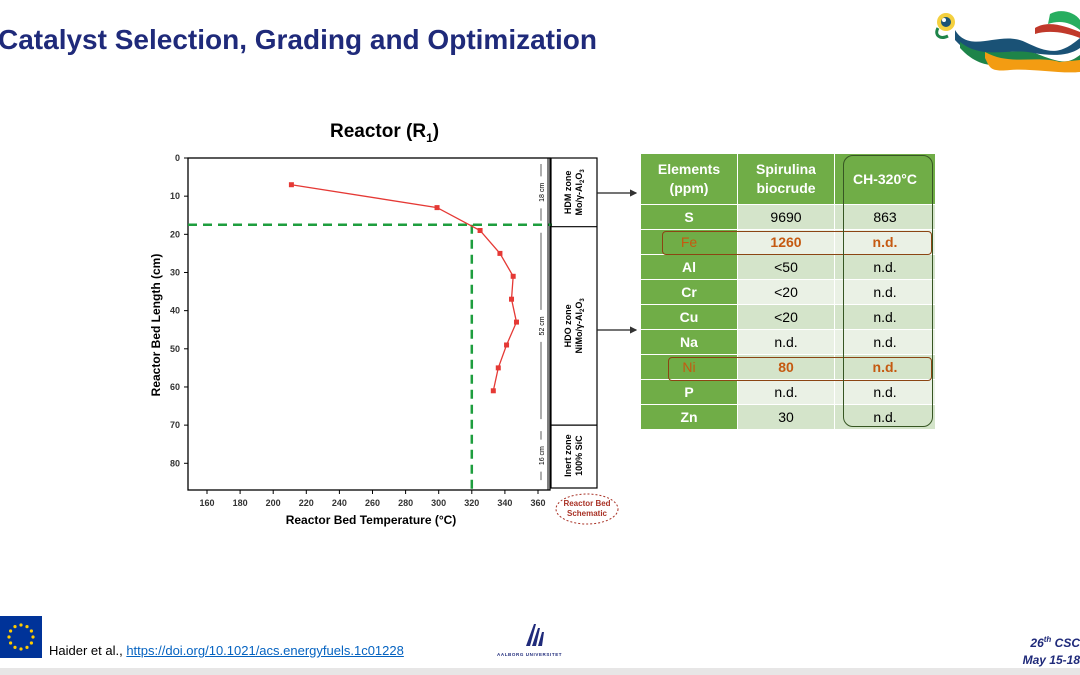  I want to click on chart-title: Reactor (R1), so click(384, 133).